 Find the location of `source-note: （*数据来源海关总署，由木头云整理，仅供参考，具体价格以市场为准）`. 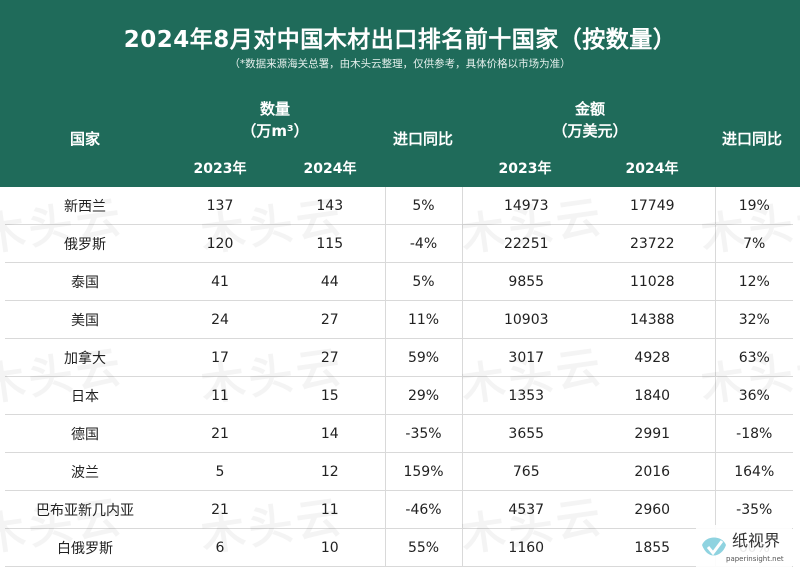

source-note: （*数据来源海关总署，由木头云整理，仅供参考，具体价格以市场为准） is located at coordinates (400, 64).